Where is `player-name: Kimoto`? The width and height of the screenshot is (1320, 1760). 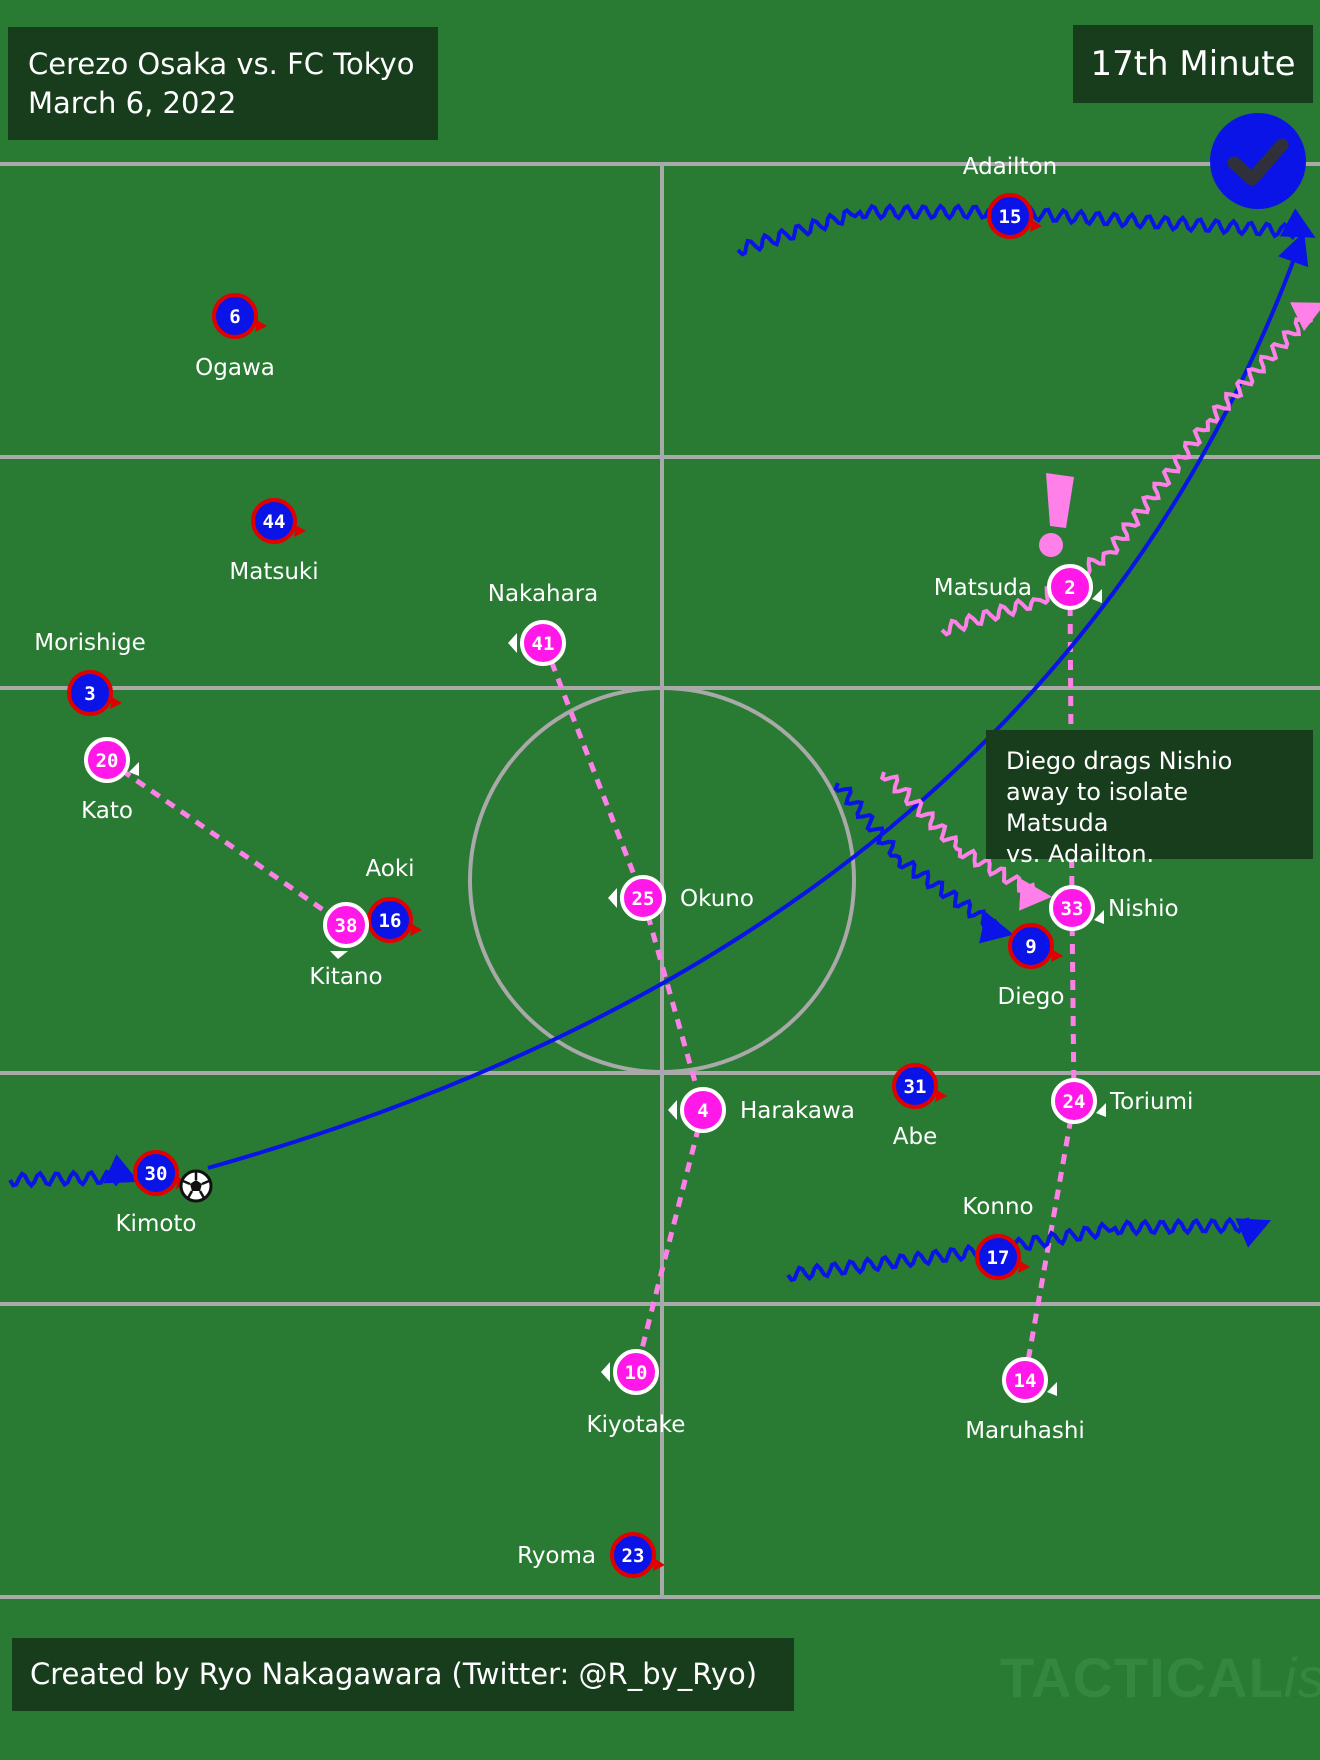 player-name: Kimoto is located at coordinates (155, 1224).